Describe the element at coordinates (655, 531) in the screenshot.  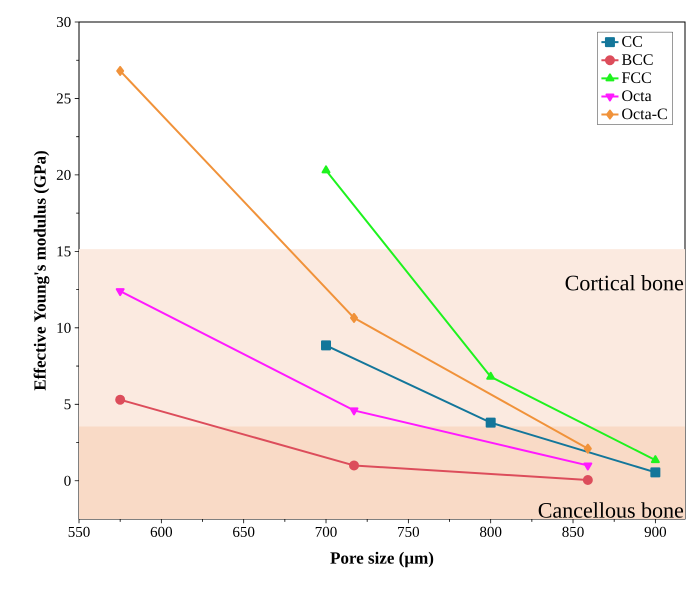
I see `x-tick-label: 900` at that location.